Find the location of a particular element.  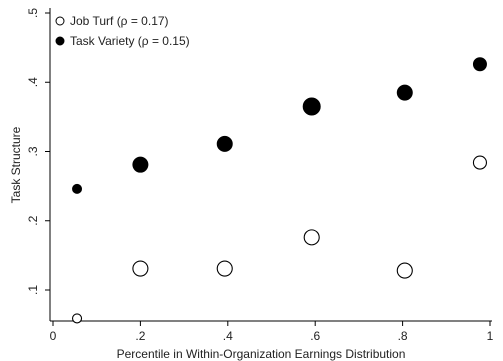

legend-marker-filled is located at coordinates (60, 41).